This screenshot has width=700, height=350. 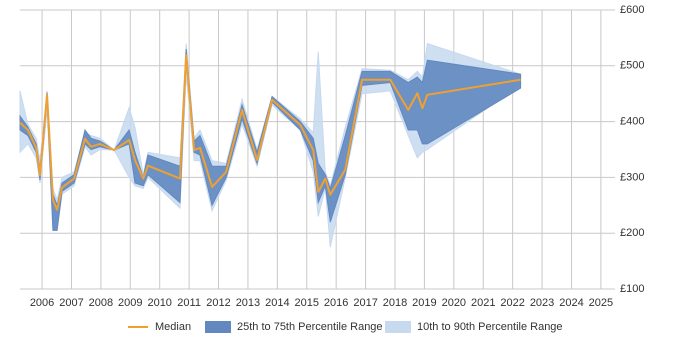 What do you see at coordinates (571, 303) in the screenshot?
I see `x-tick-label: 2024` at bounding box center [571, 303].